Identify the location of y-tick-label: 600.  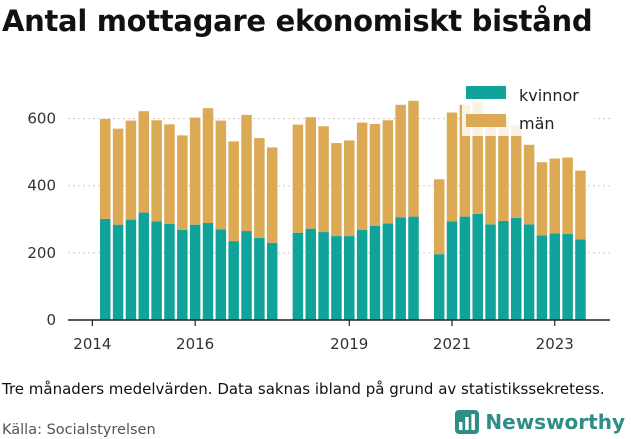
(41, 119).